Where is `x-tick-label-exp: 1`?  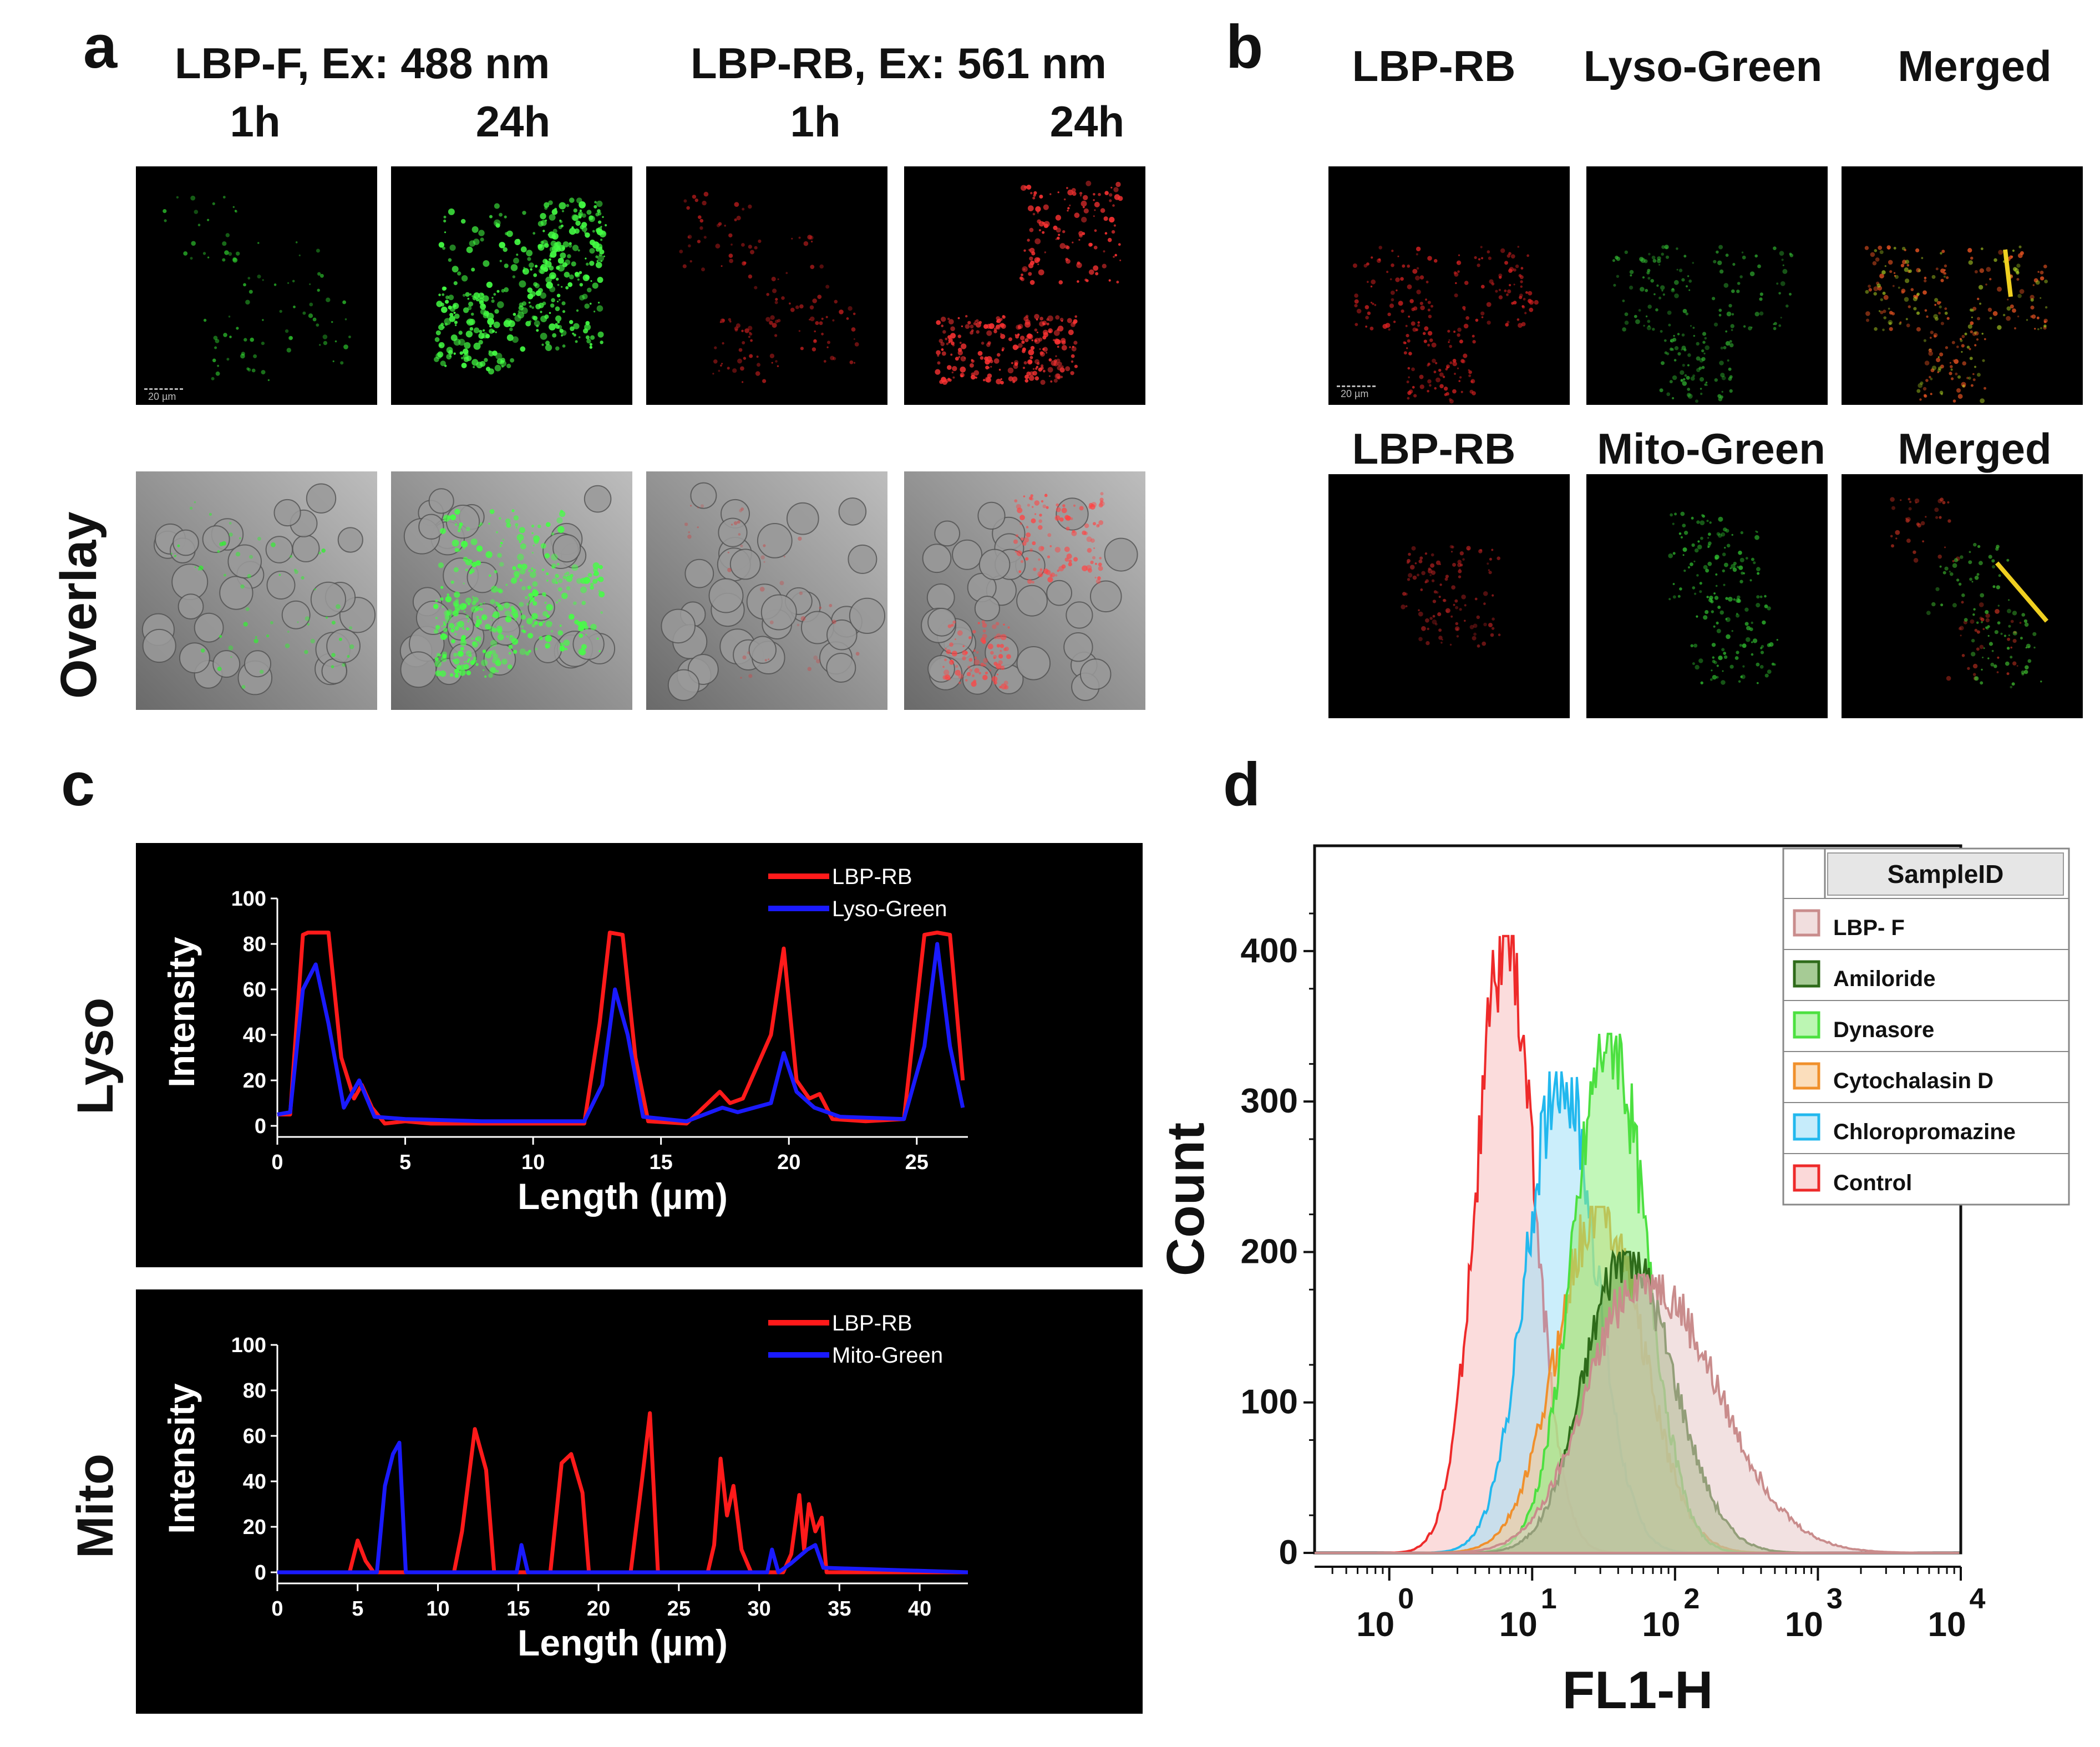 x-tick-label-exp: 1 is located at coordinates (1549, 1599).